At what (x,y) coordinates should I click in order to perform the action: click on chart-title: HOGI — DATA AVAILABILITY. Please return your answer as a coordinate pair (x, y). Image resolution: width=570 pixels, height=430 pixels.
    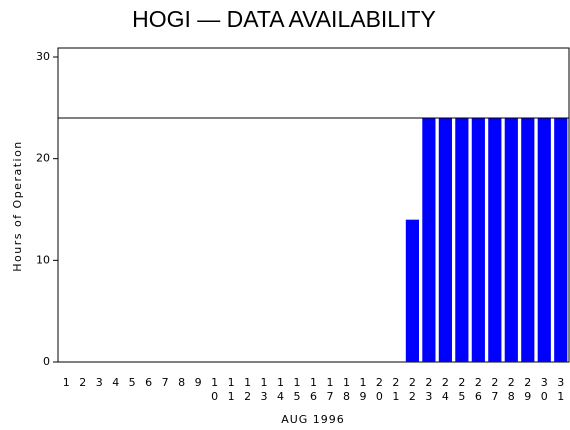
    Looking at the image, I should click on (284, 19).